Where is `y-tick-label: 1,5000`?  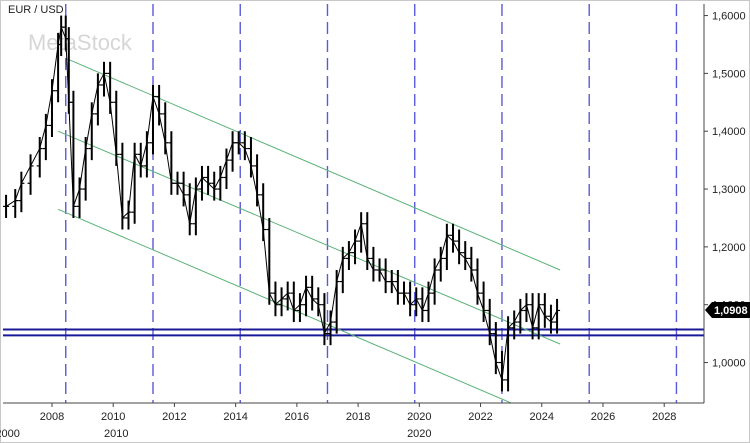 y-tick-label: 1,5000 is located at coordinates (729, 74).